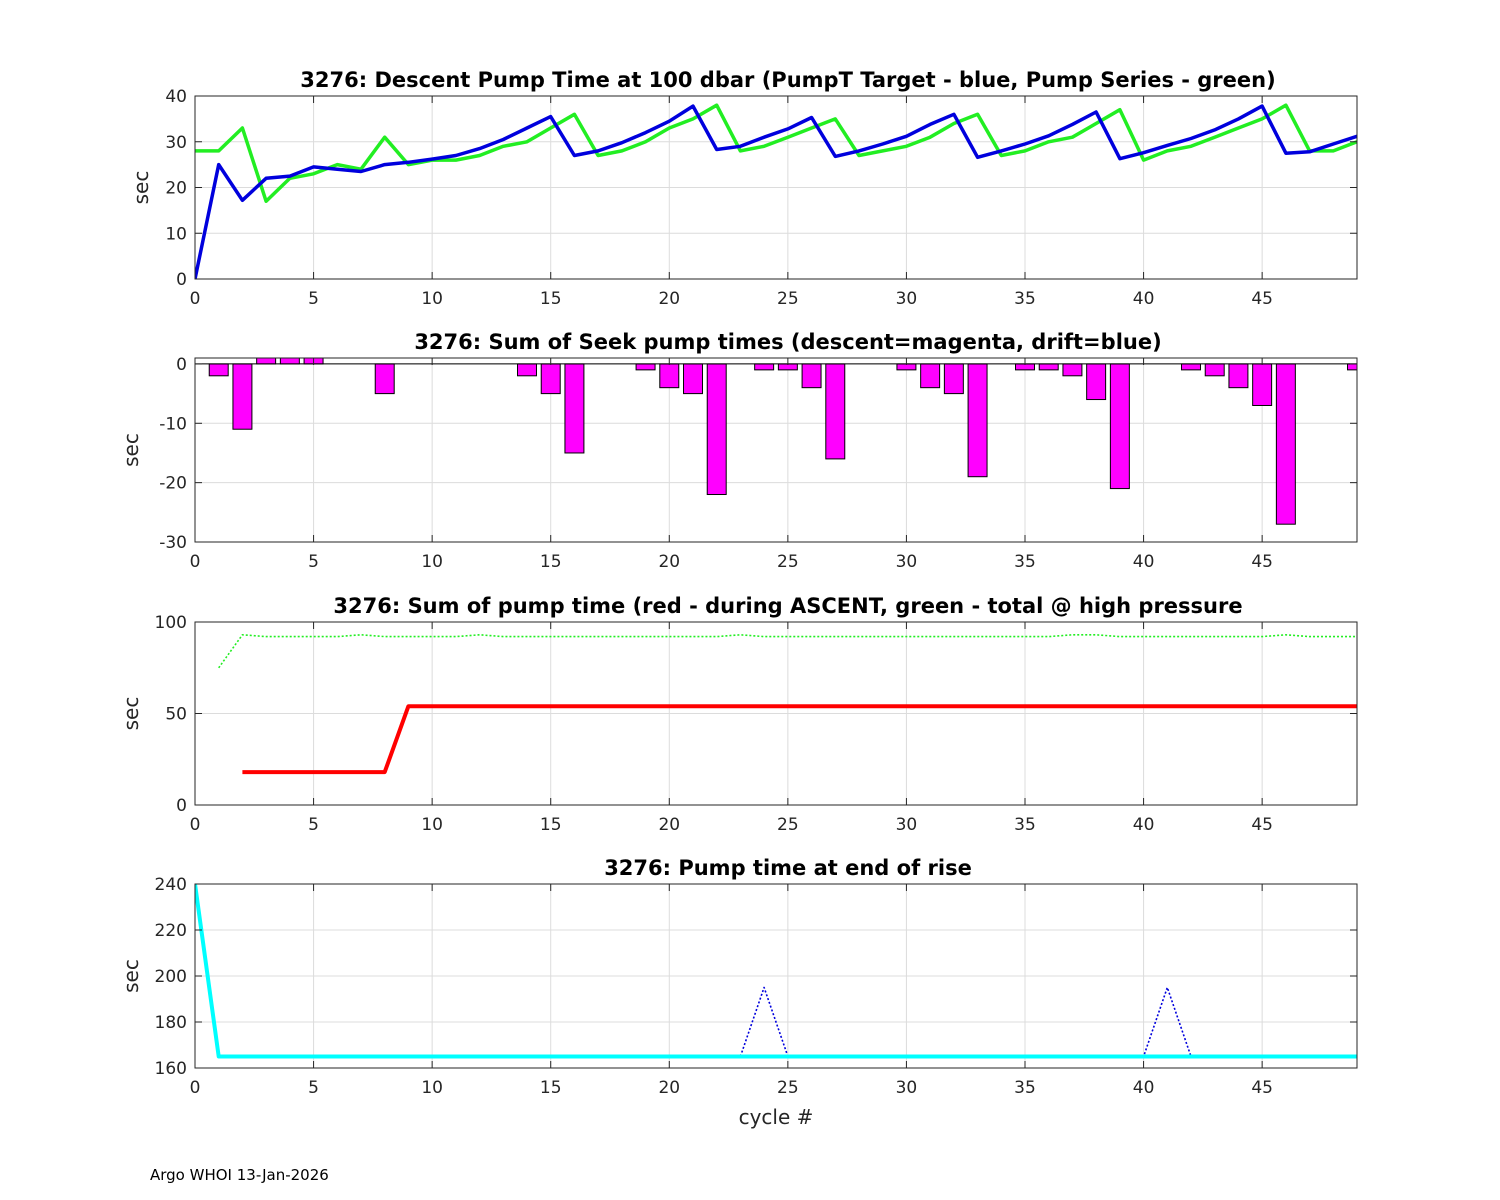 This screenshot has width=1500, height=1200. I want to click on plot-area, so click(776, 450).